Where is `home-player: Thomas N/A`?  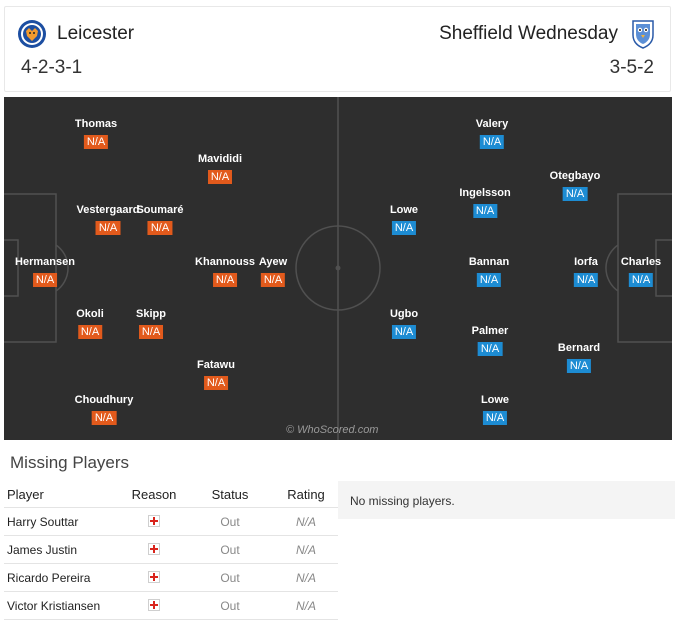 home-player: Thomas N/A is located at coordinates (96, 134).